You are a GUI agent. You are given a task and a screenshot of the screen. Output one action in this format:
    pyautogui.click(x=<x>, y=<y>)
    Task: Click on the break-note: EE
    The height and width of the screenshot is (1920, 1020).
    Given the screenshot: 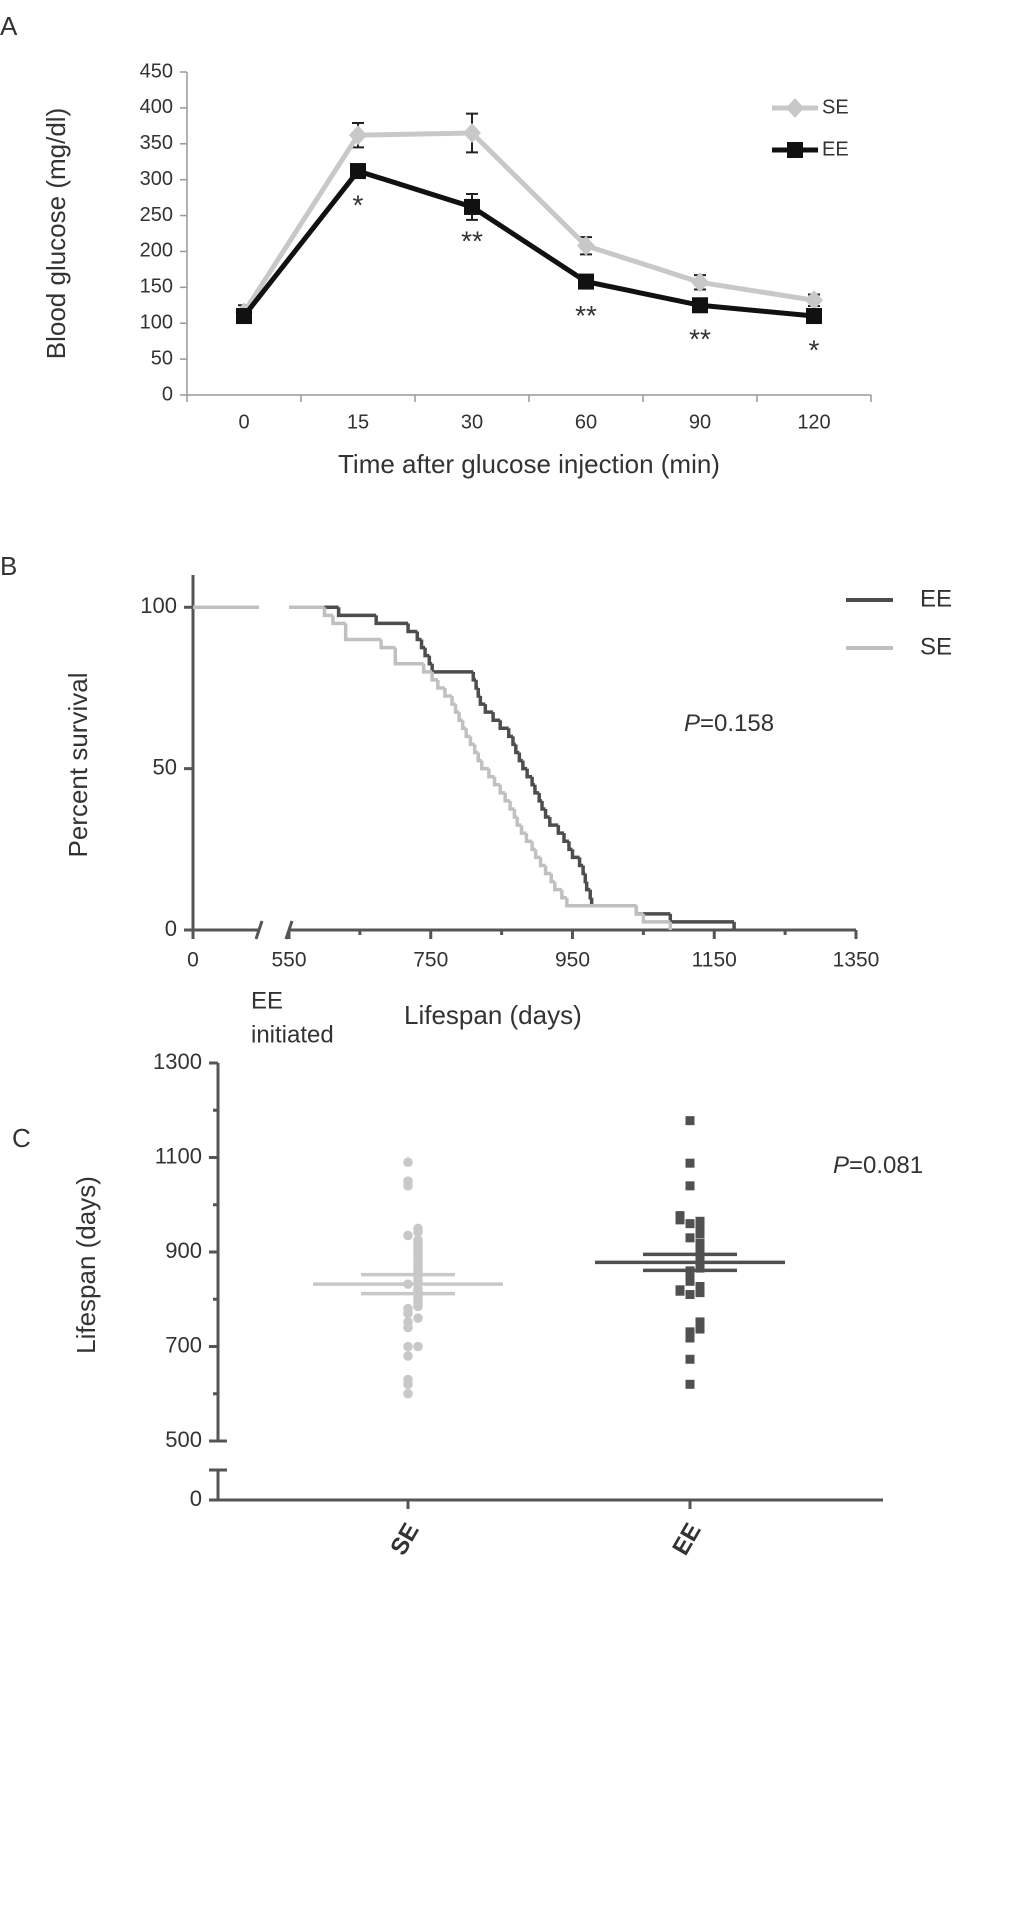 What is the action you would take?
    pyautogui.click(x=267, y=1000)
    